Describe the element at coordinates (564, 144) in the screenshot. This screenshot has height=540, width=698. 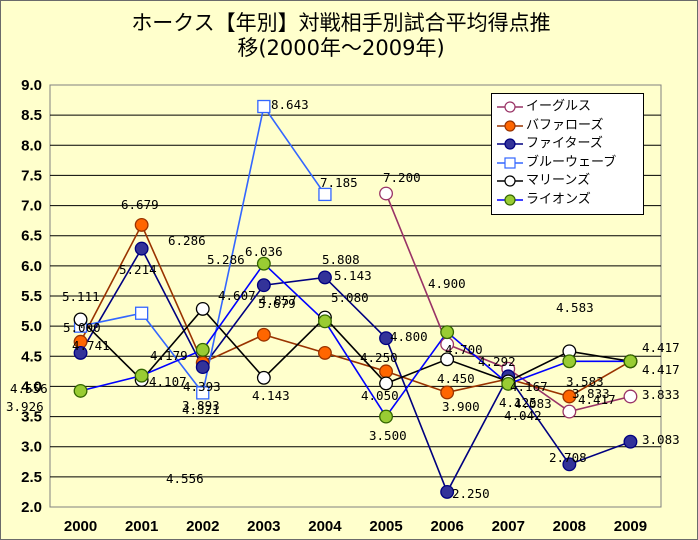
I see `legend-label: ファイターズ` at that location.